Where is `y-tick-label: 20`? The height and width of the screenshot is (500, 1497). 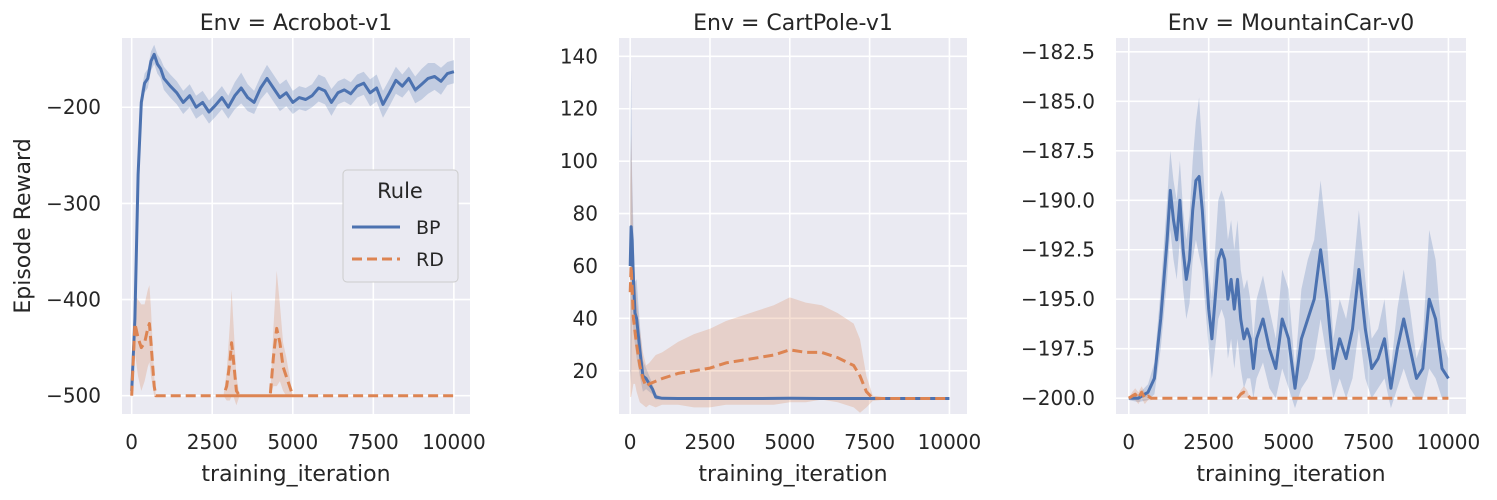 y-tick-label: 20 is located at coordinates (585, 371).